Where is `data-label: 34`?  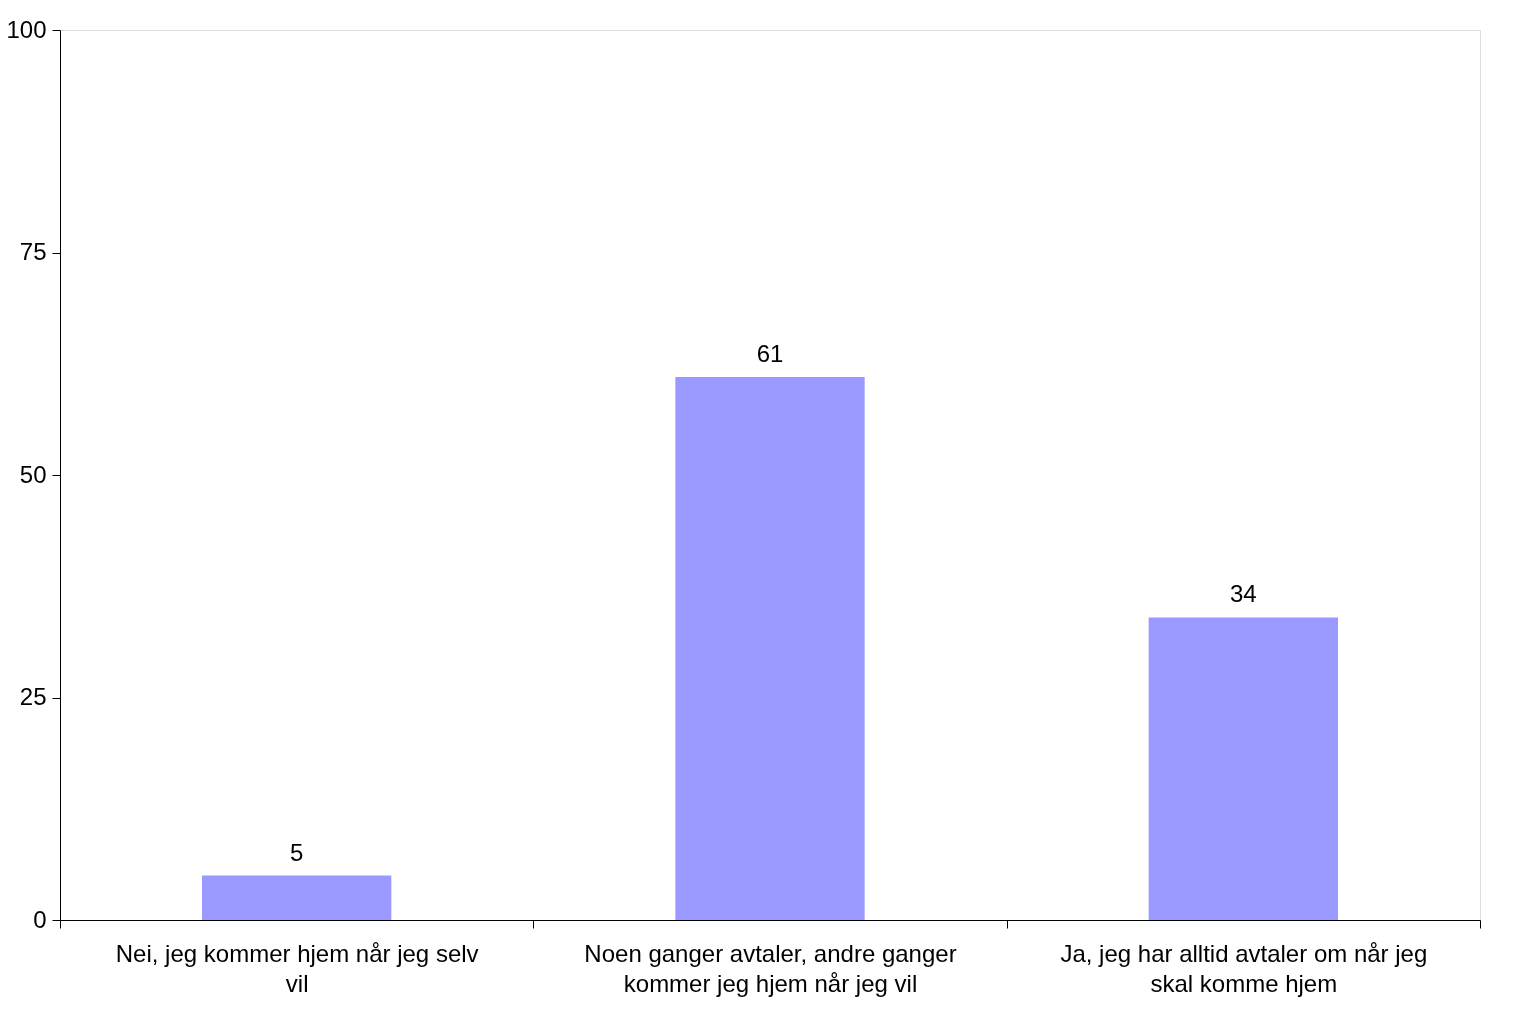 data-label: 34 is located at coordinates (1243, 594).